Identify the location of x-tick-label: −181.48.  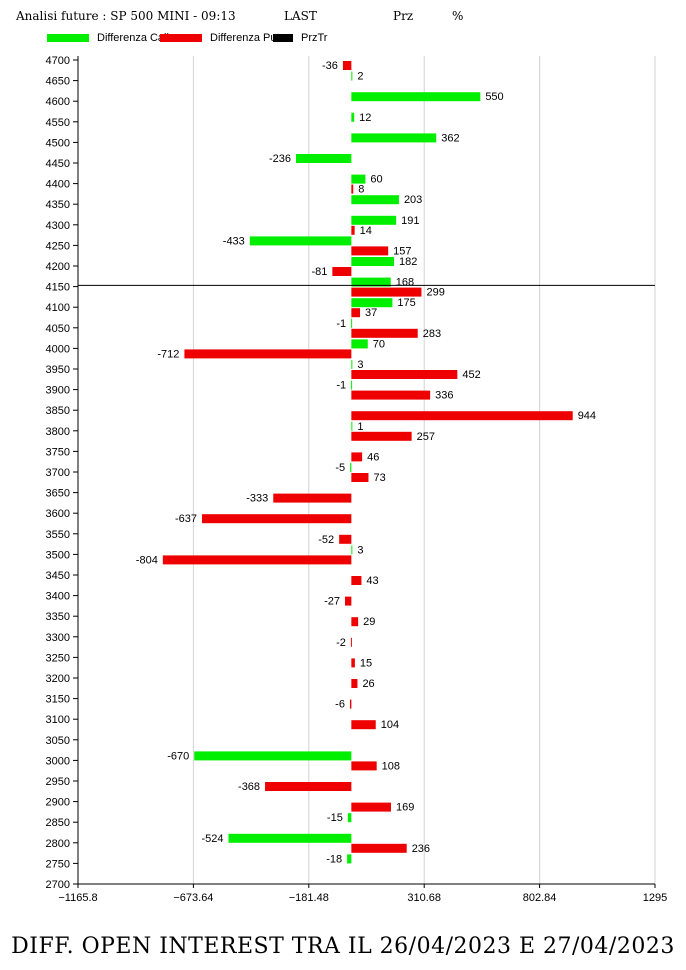
(309, 898).